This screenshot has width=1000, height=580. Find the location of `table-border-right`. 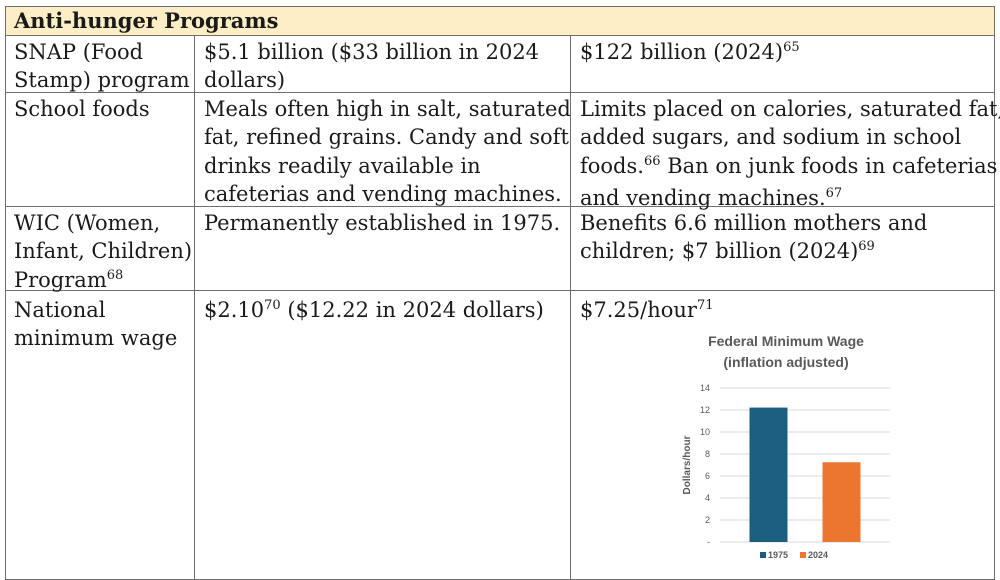

table-border-right is located at coordinates (994, 293).